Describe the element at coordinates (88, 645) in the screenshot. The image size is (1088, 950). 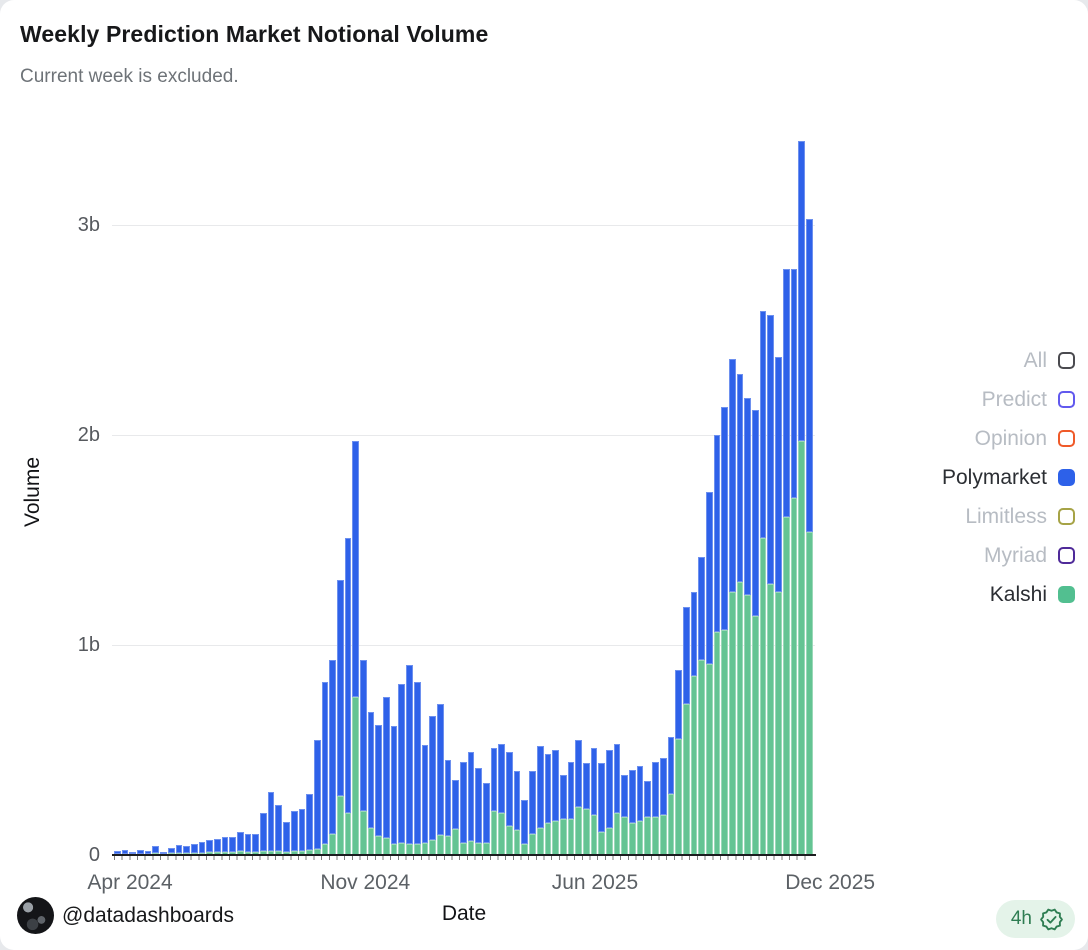
I see `y-tick-label: 1b` at that location.